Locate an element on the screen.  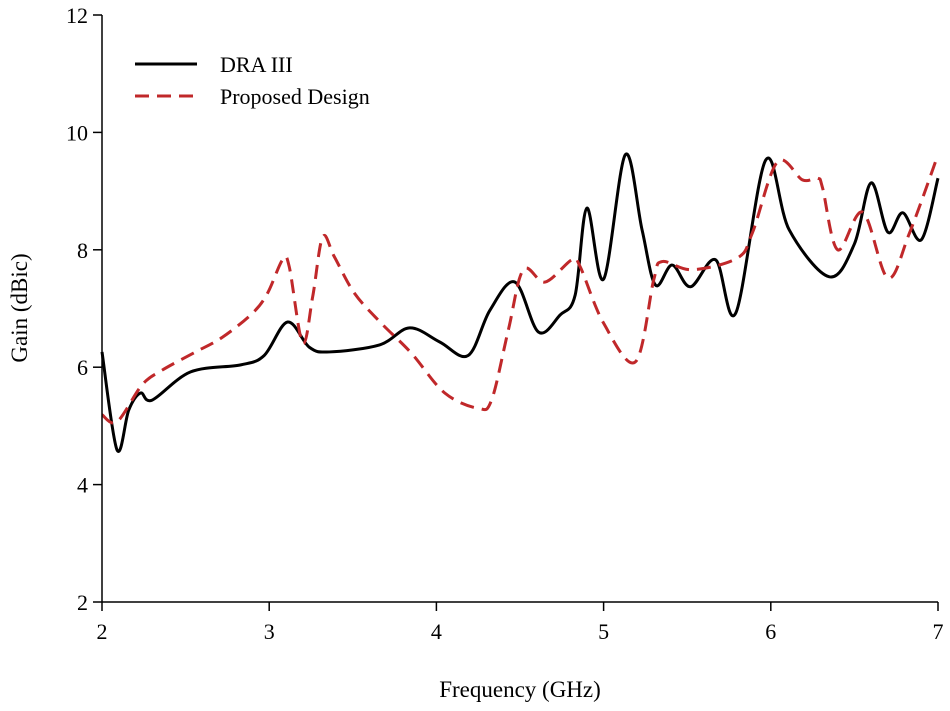
y-axis-label: Gain (dBic) is located at coordinates (19, 307).